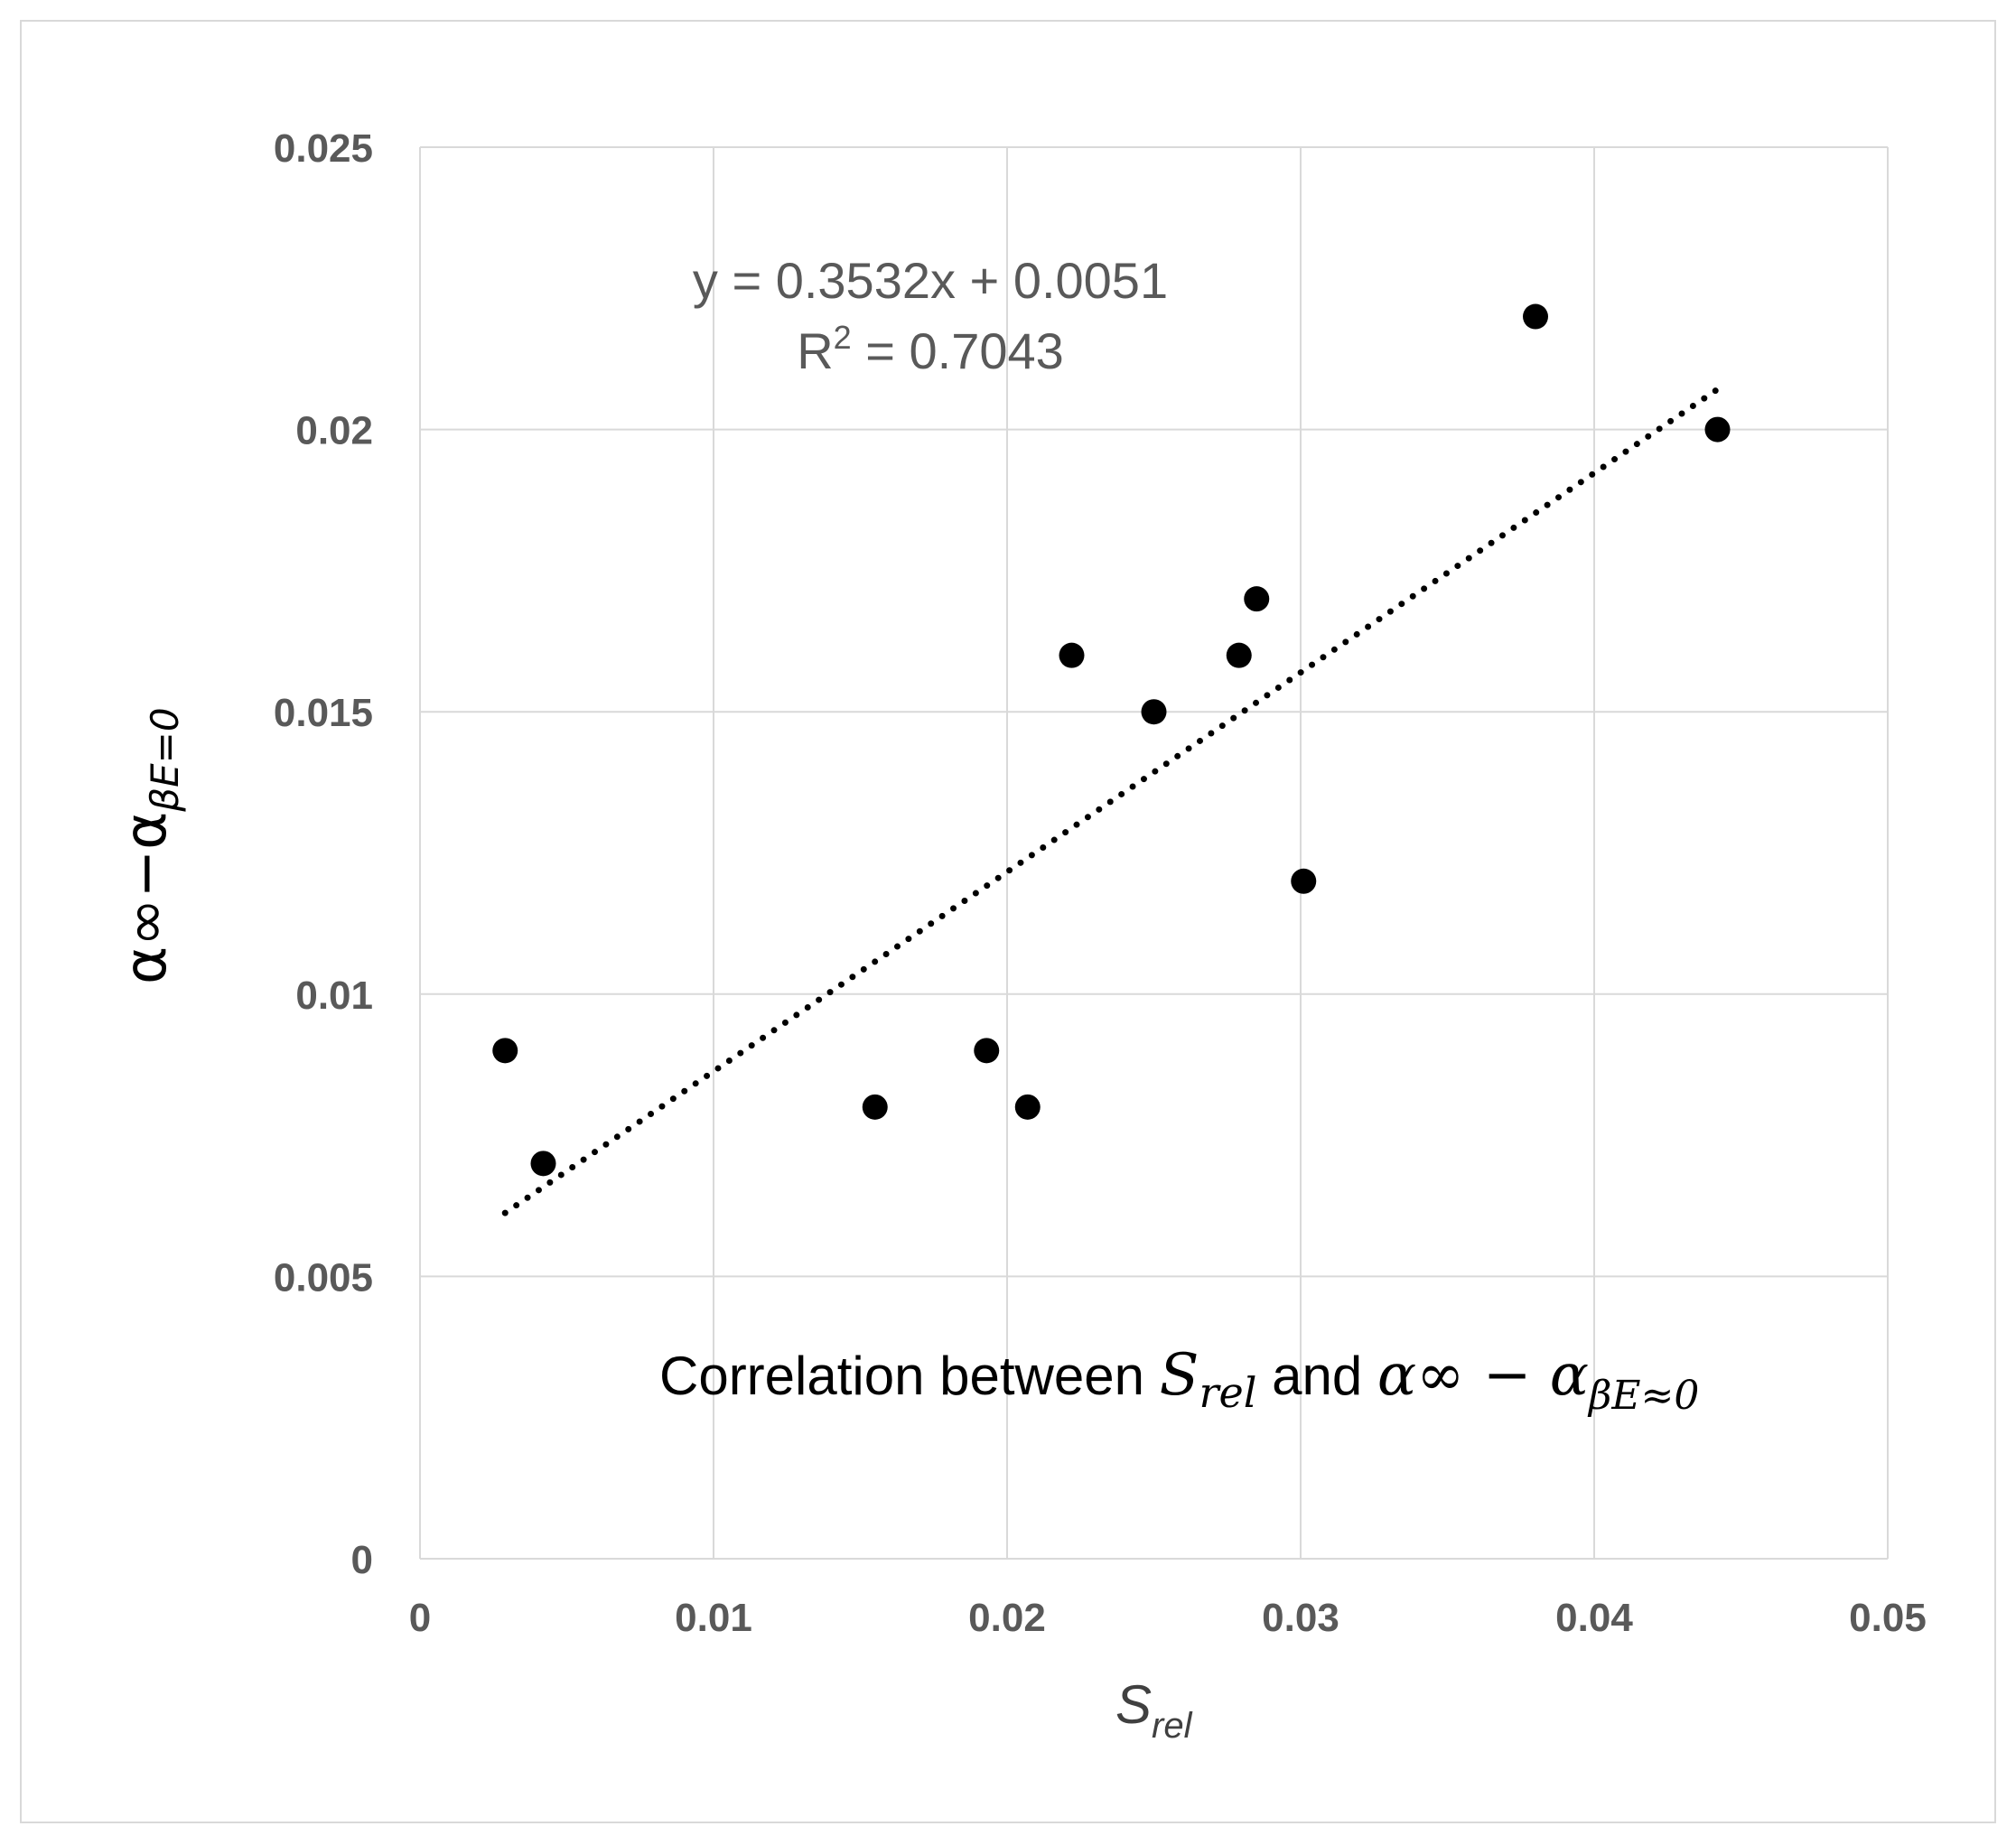 This screenshot has height=1845, width=2016. What do you see at coordinates (1594, 1618) in the screenshot?
I see `x-tick-label: 0.04` at bounding box center [1594, 1618].